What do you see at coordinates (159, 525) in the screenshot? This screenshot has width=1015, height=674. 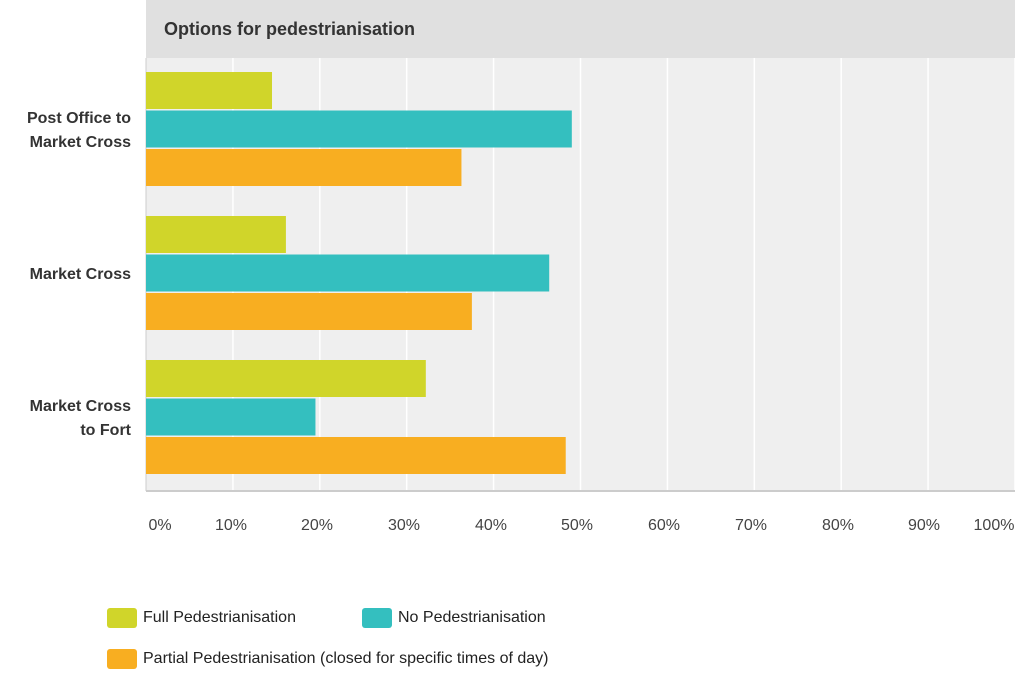 I see `x-tick-label: 0%` at bounding box center [159, 525].